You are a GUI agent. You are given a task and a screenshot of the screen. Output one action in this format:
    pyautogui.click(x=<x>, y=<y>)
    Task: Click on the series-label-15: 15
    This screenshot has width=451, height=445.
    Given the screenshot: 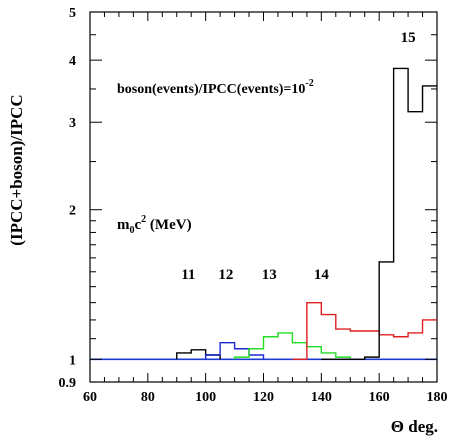 What is the action you would take?
    pyautogui.click(x=408, y=38)
    